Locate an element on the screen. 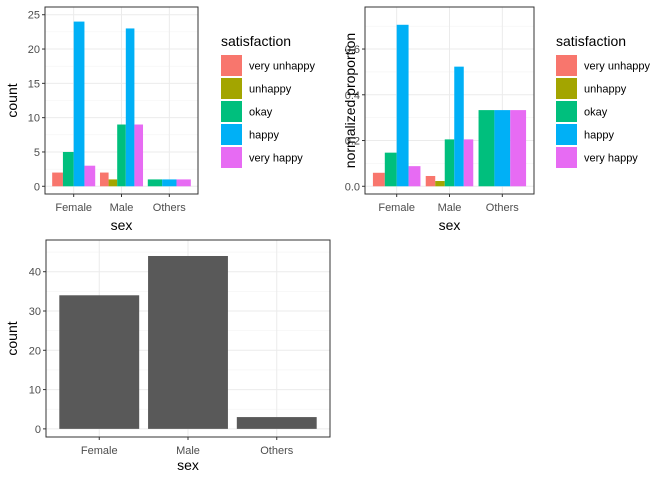 This screenshot has height=480, width=672. y-tick-label: 40 is located at coordinates (35, 273).